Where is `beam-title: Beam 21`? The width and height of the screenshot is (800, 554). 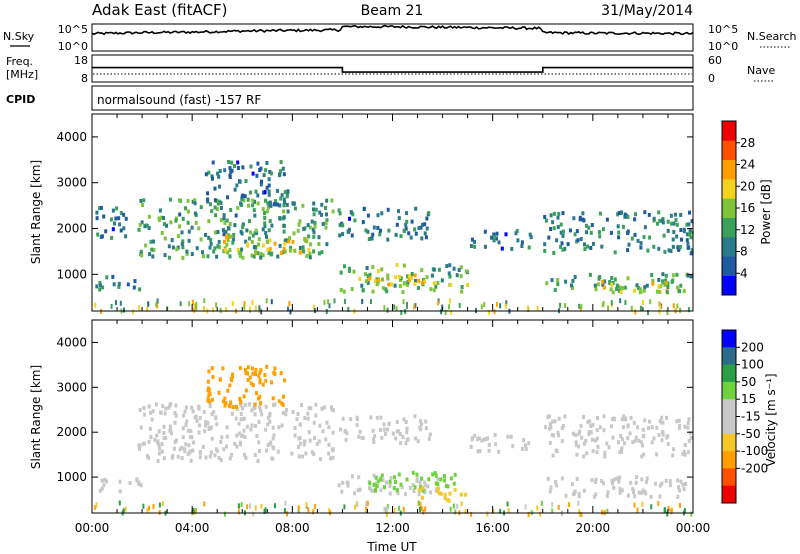 beam-title: Beam 21 is located at coordinates (392, 11).